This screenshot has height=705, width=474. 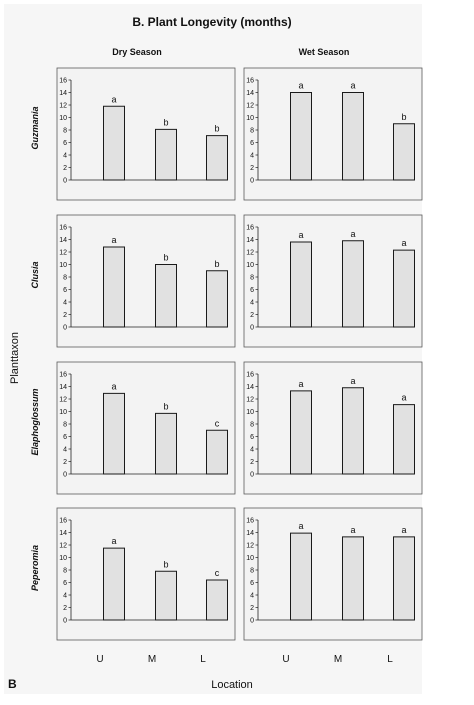 I want to click on row-label-clusia: Clusia, so click(x=35, y=274).